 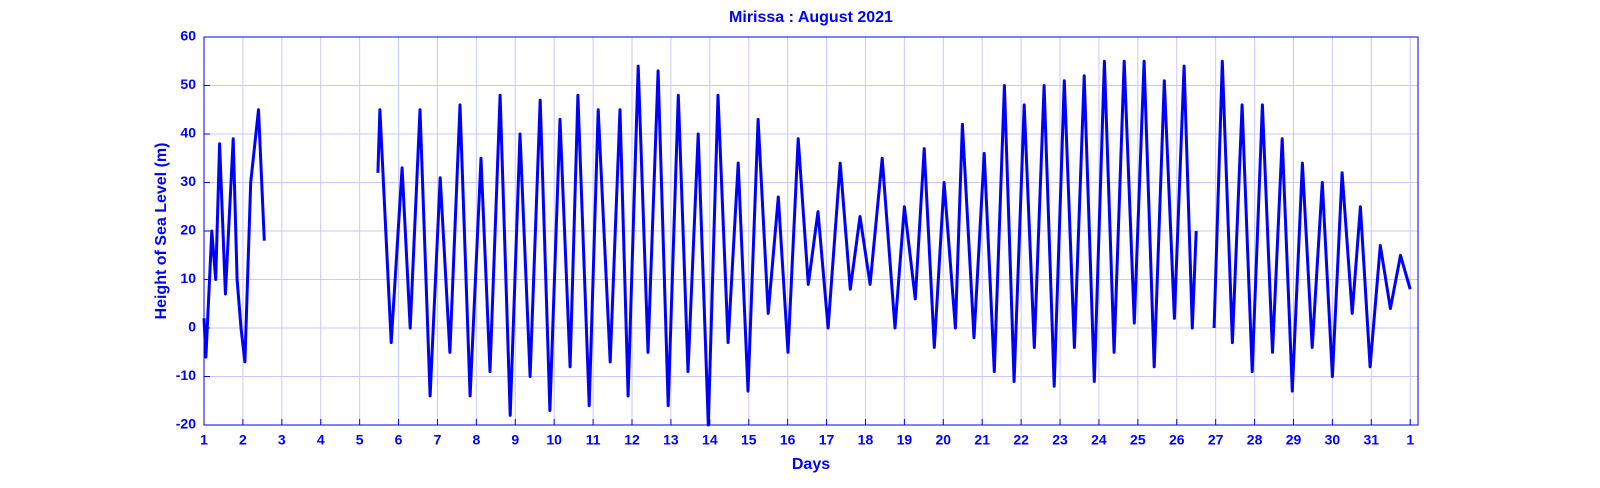 I want to click on y-axis-label: Height of Sea Level (m), so click(x=161, y=231).